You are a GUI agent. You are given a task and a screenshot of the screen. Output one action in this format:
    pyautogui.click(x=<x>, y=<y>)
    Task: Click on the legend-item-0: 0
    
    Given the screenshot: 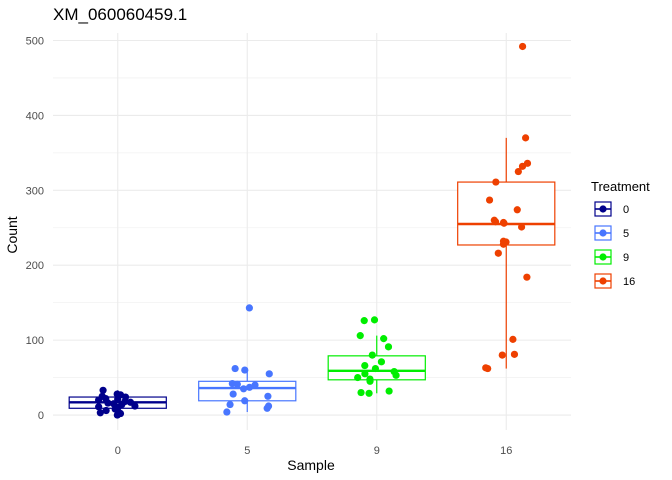 What is the action you would take?
    pyautogui.click(x=611, y=209)
    